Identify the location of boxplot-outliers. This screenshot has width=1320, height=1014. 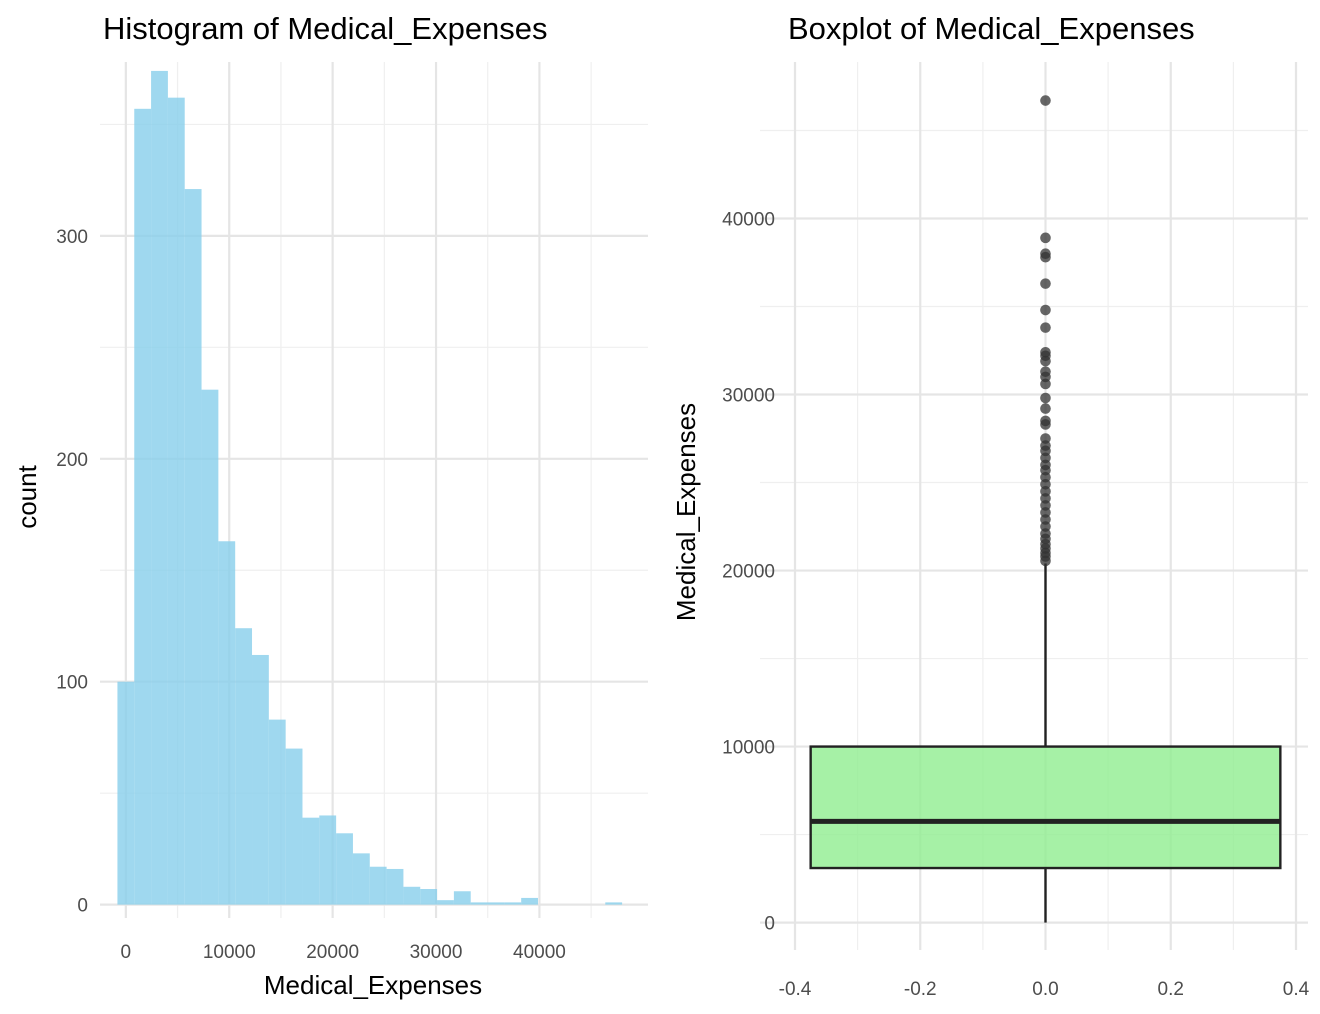
(1045, 331).